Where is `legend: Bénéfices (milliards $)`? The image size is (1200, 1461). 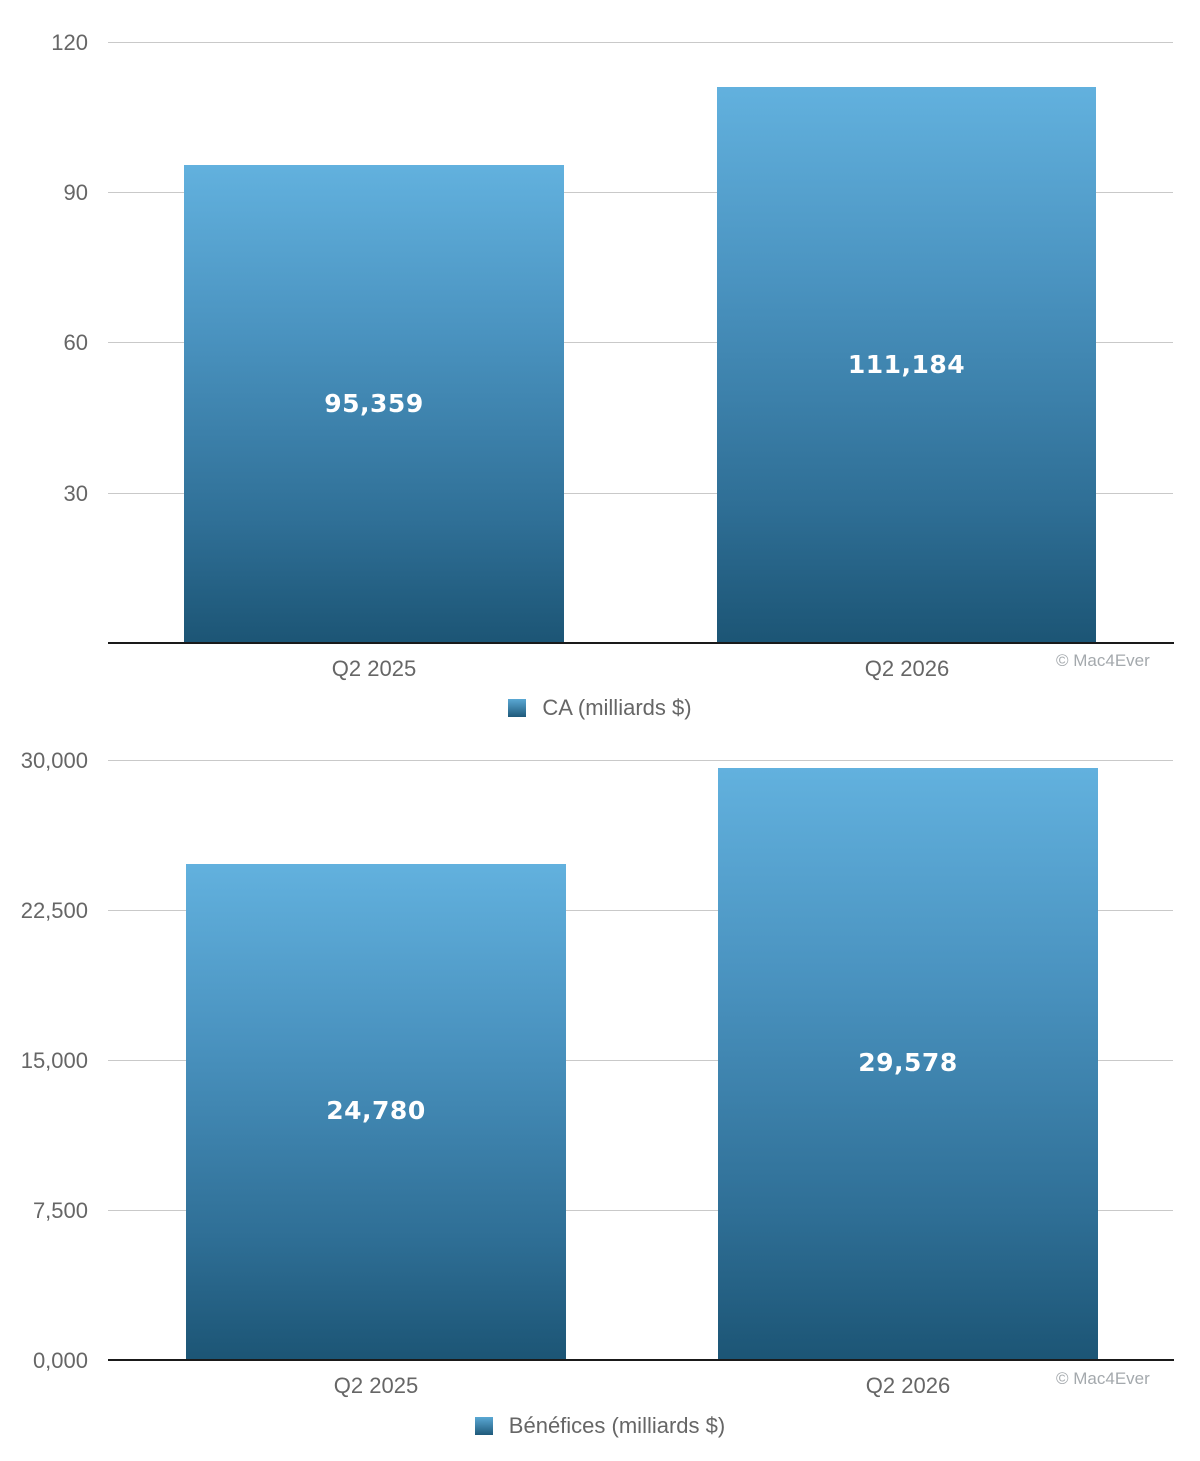
legend: Bénéfices (milliards $) is located at coordinates (600, 1426).